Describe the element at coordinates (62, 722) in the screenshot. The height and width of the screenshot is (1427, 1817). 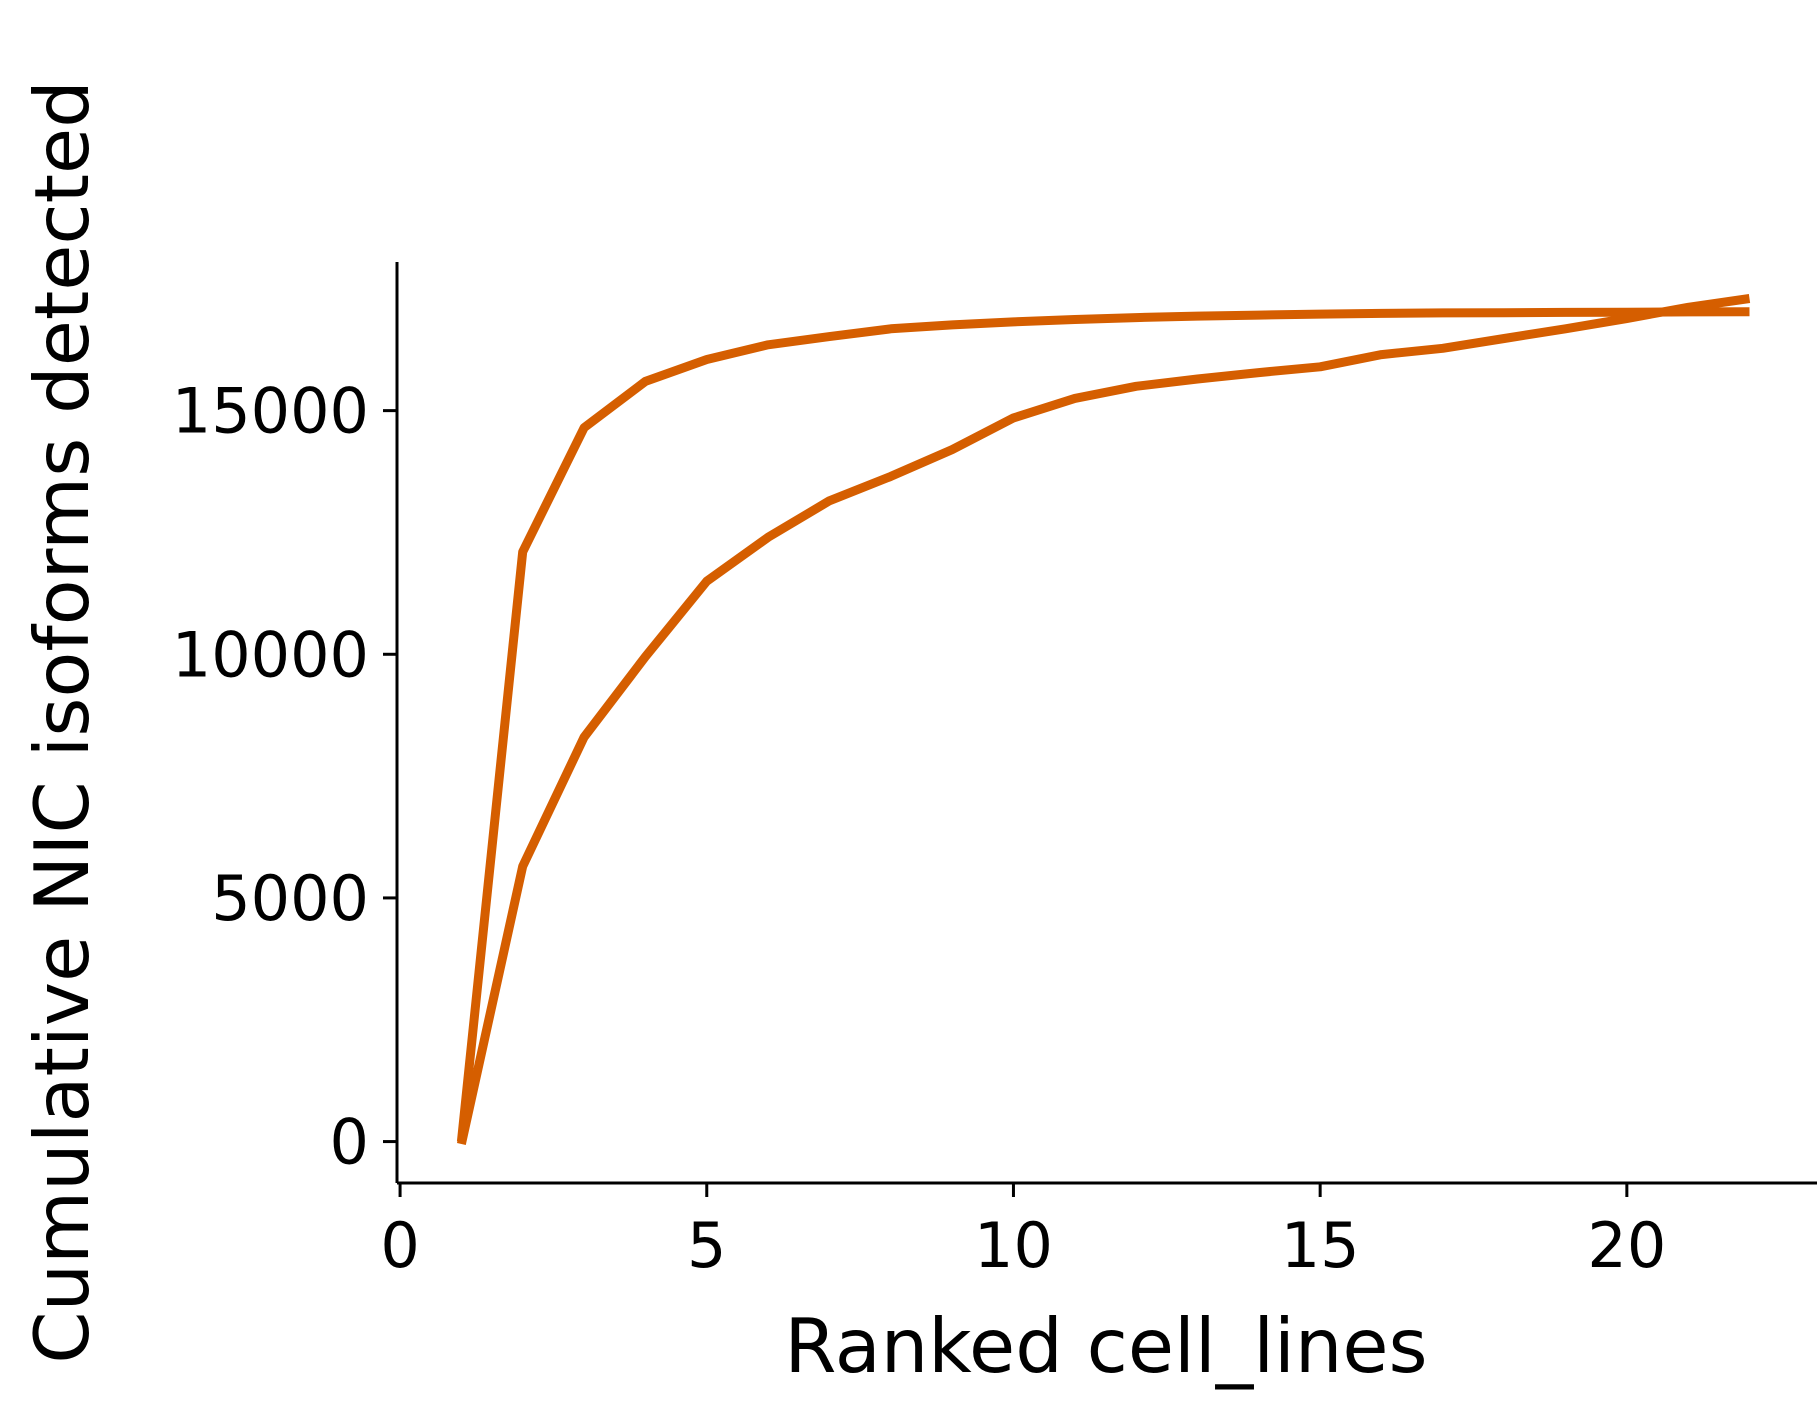
I see `y-axis-label: Cumulative NIC isoforms detected` at that location.